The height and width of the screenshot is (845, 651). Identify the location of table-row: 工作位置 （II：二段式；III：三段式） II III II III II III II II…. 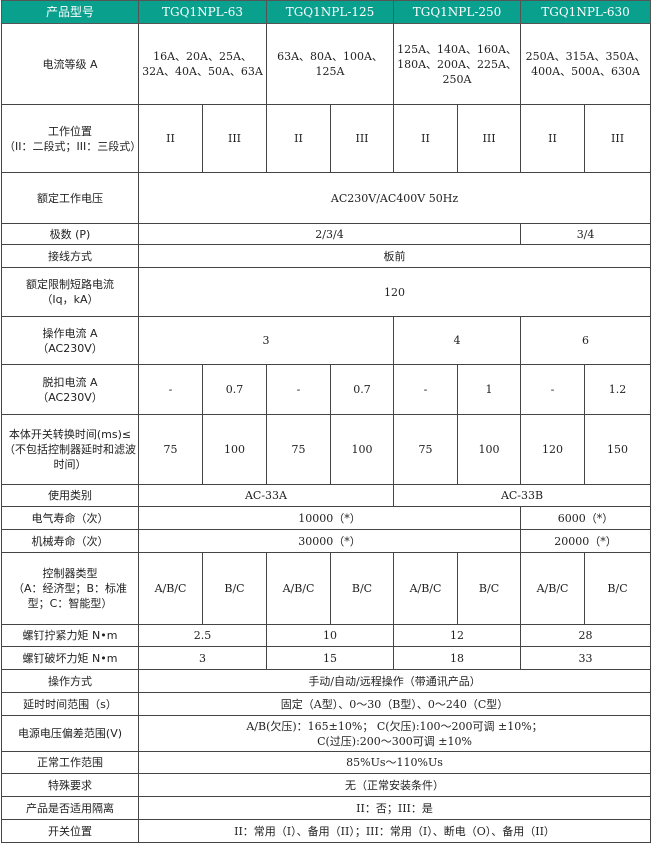
(326, 138).